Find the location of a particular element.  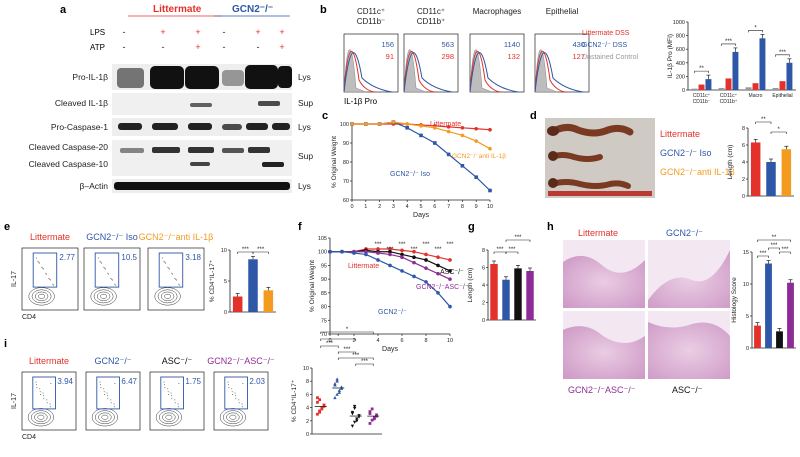

h-label-asc: ASC⁻/⁻ is located at coordinates (687, 390).